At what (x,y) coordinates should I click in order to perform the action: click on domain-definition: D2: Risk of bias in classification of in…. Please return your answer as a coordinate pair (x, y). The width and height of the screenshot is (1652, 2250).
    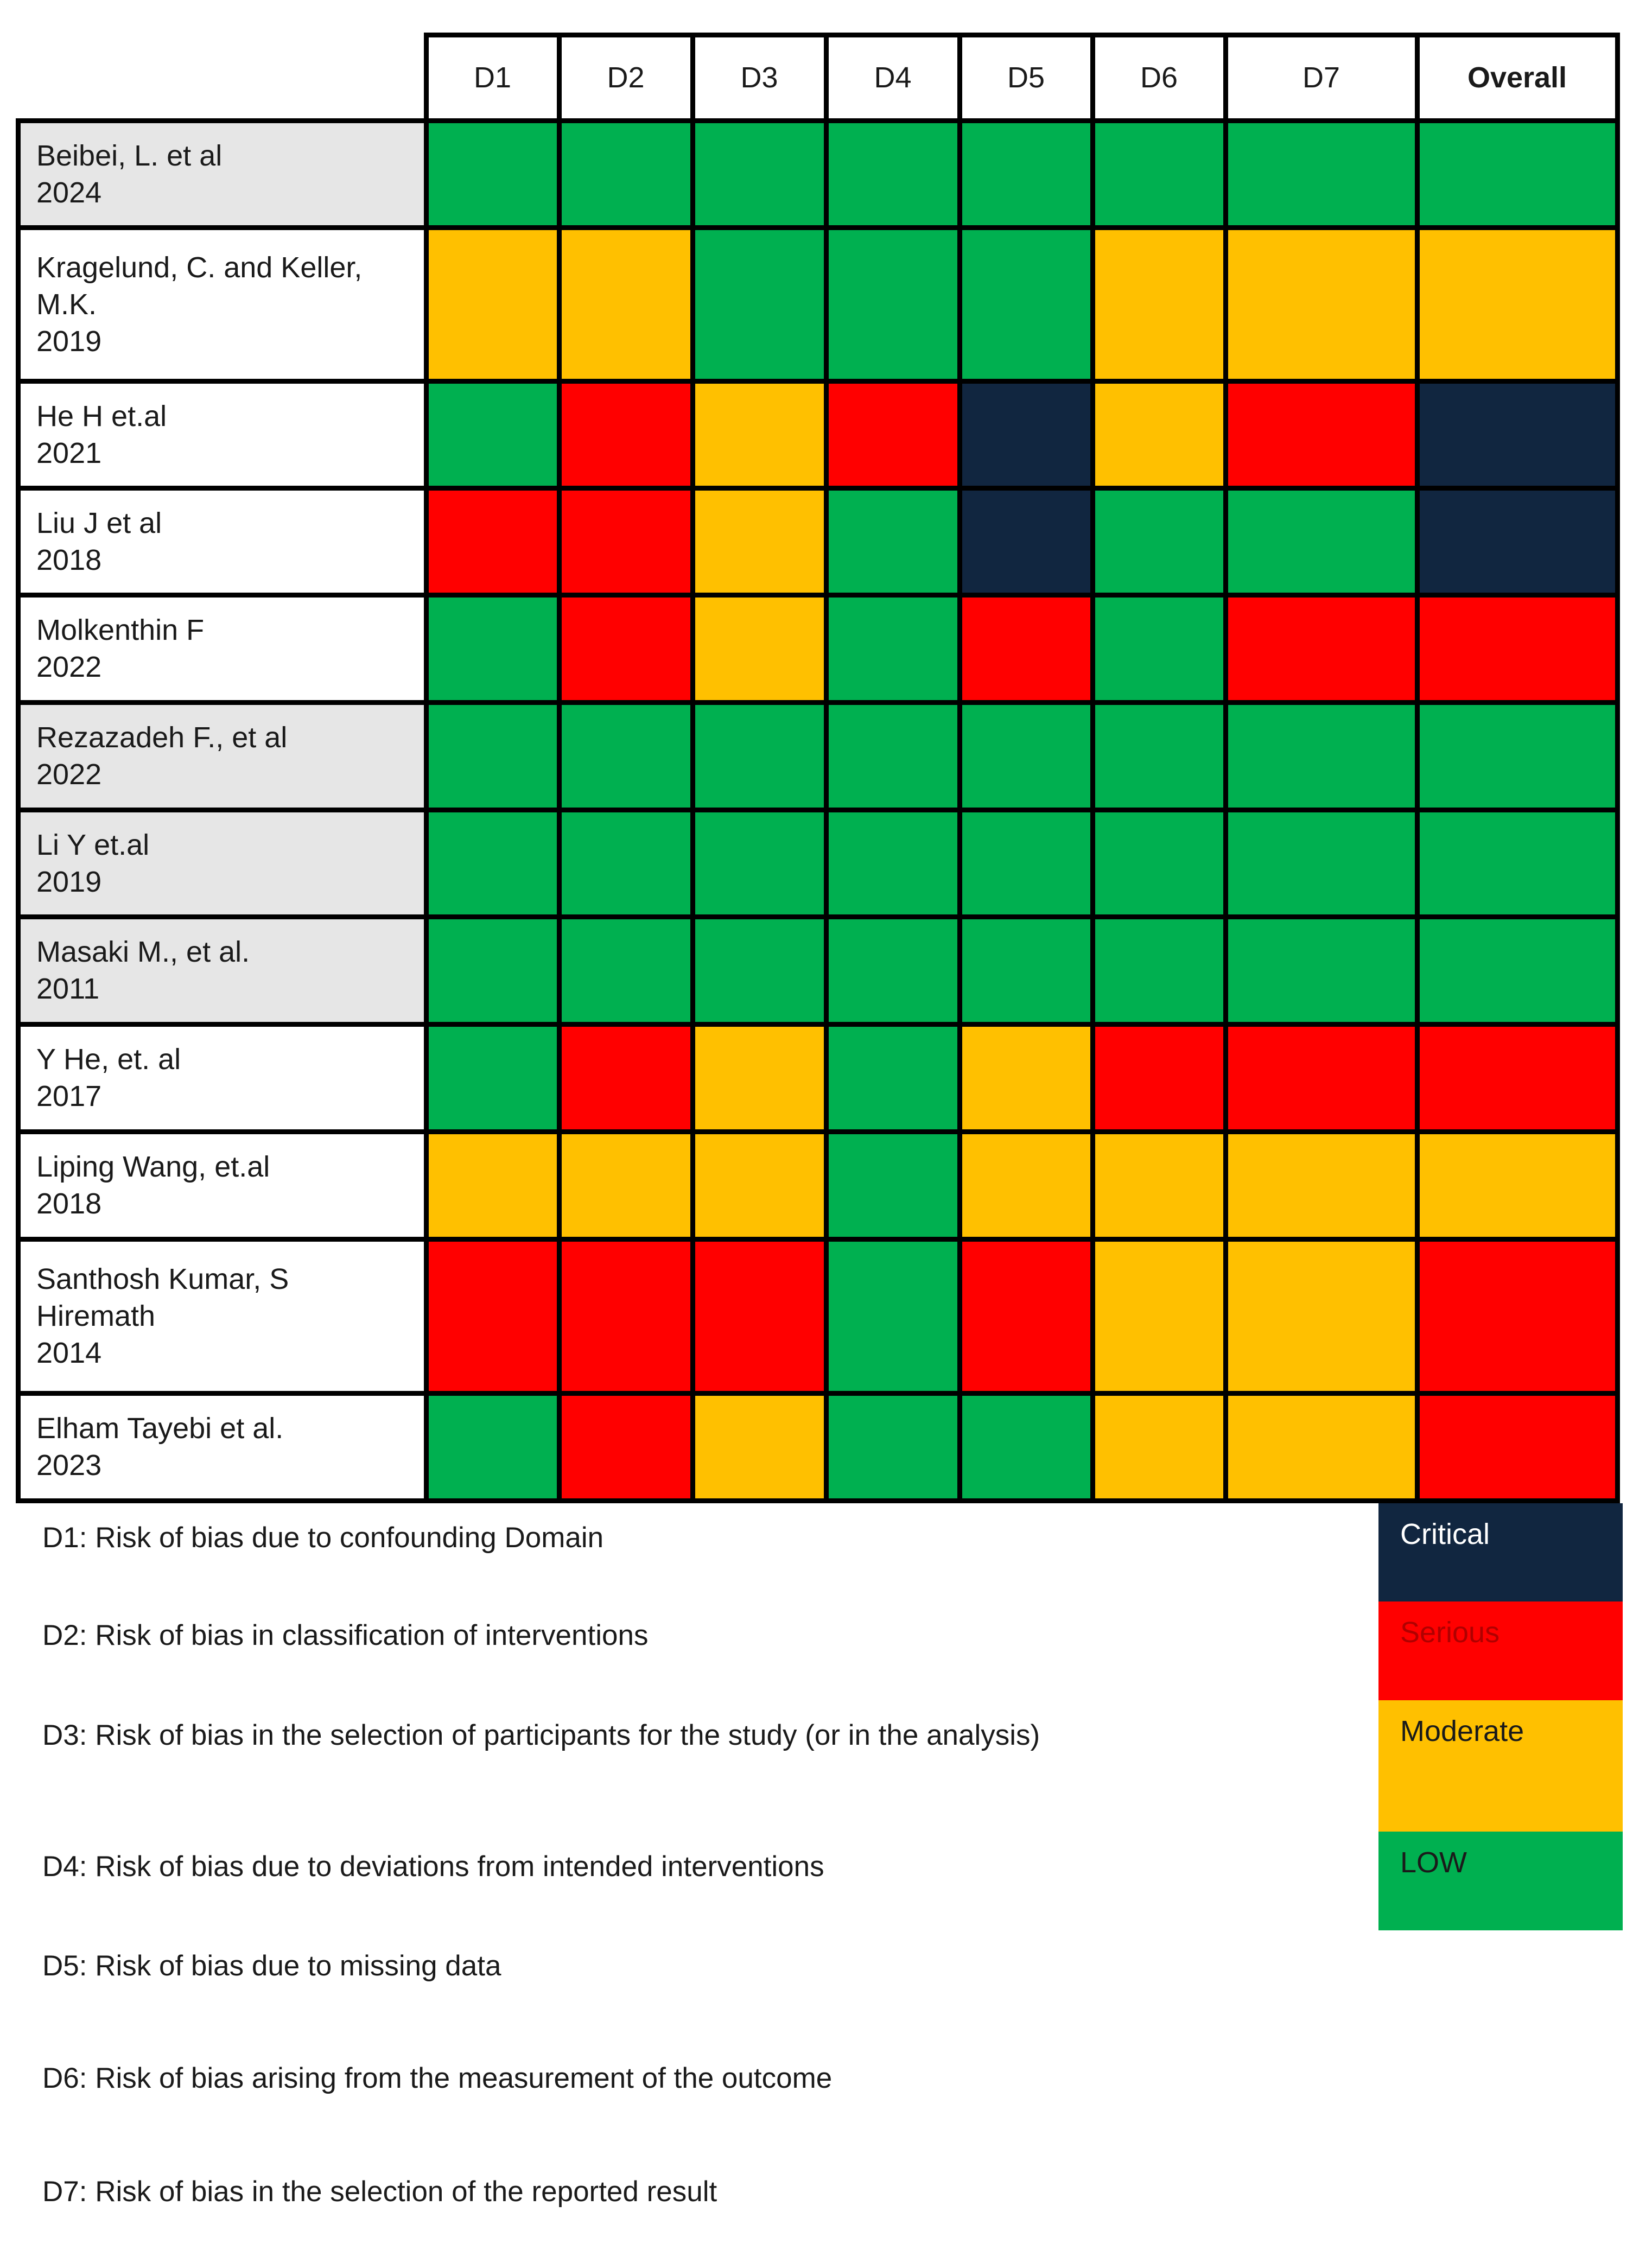
    Looking at the image, I should click on (345, 1635).